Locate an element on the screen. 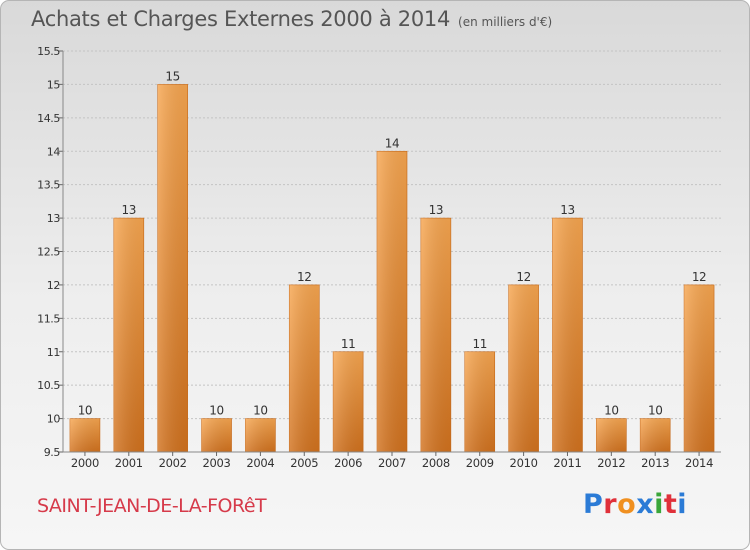 This screenshot has height=550, width=750. x-tick-label: 2000 is located at coordinates (85, 463).